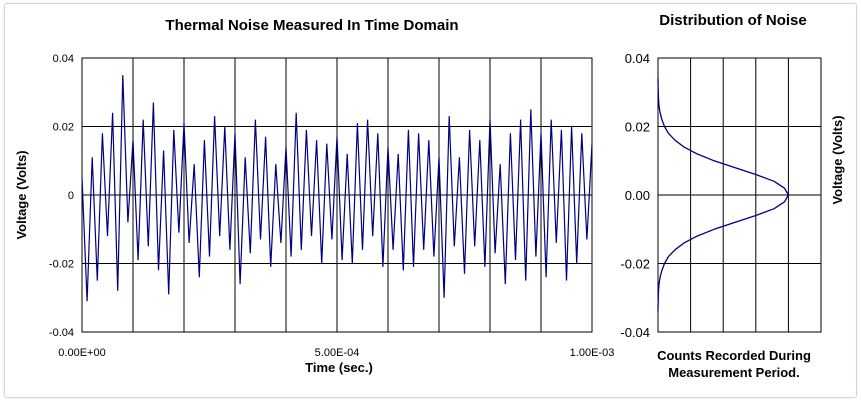  I want to click on time-chart-y-tick-label: -0.02, so click(61, 265).